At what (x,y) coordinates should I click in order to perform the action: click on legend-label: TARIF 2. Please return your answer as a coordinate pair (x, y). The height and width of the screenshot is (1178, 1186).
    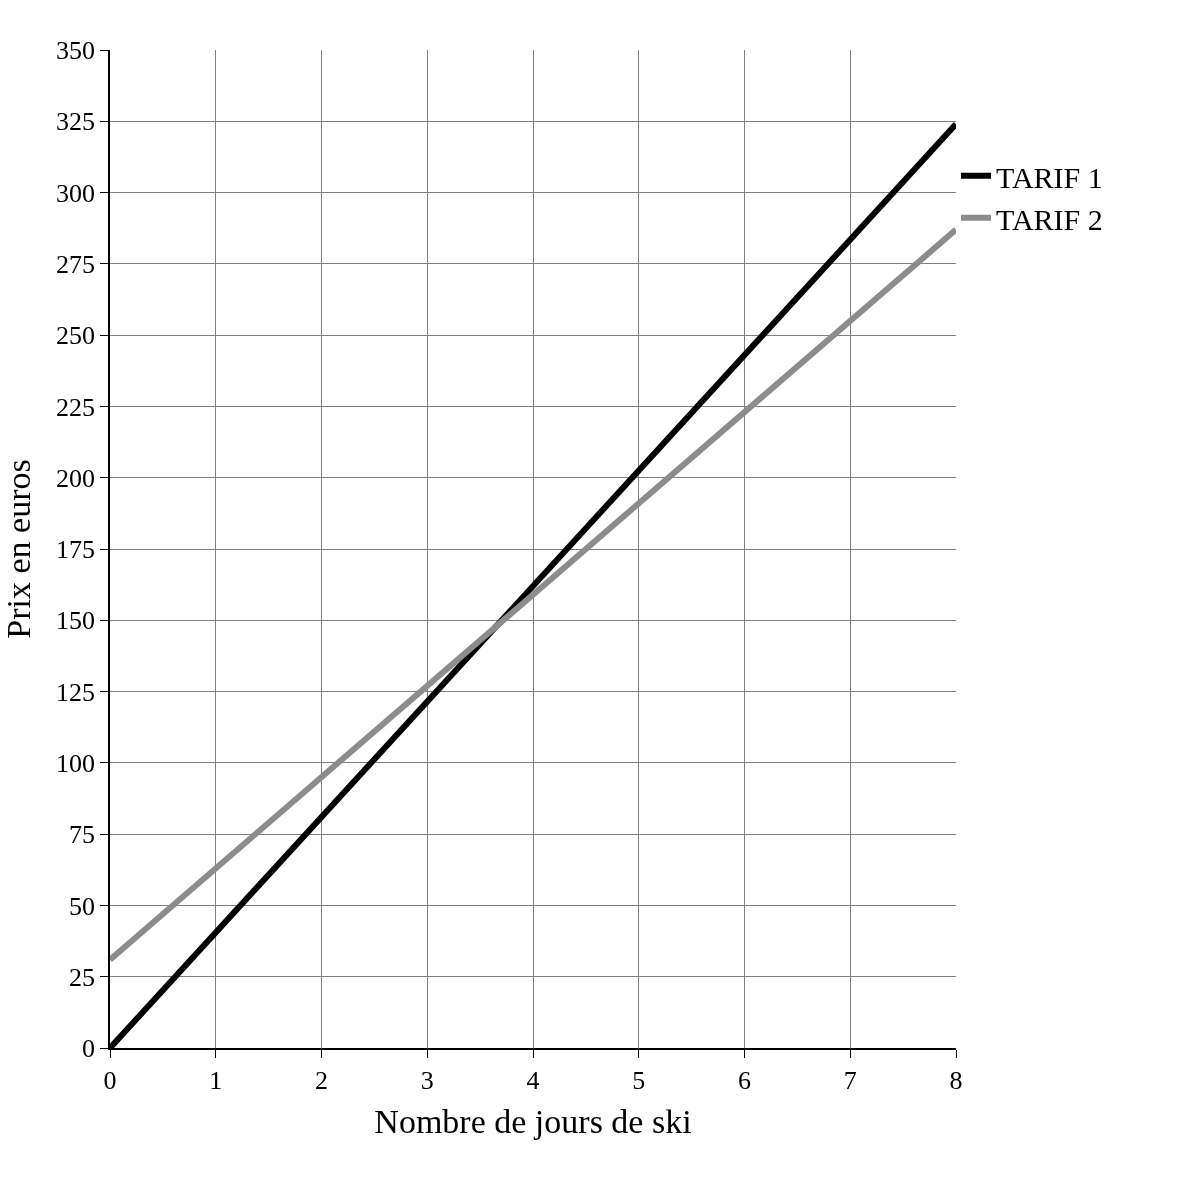
    Looking at the image, I should click on (1049, 219).